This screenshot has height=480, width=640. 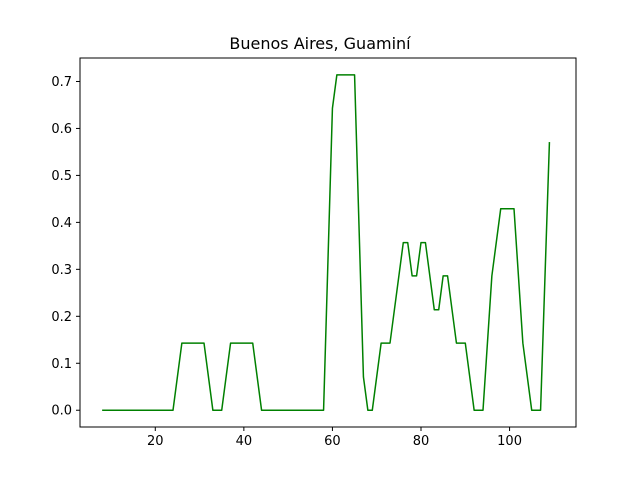 I want to click on x-tick-label: 80, so click(x=421, y=441).